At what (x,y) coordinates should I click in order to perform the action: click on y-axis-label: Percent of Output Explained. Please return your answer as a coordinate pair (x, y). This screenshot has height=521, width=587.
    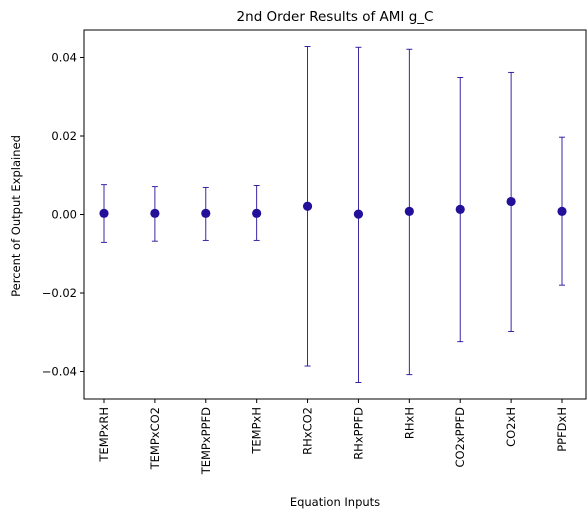
    Looking at the image, I should click on (16, 216).